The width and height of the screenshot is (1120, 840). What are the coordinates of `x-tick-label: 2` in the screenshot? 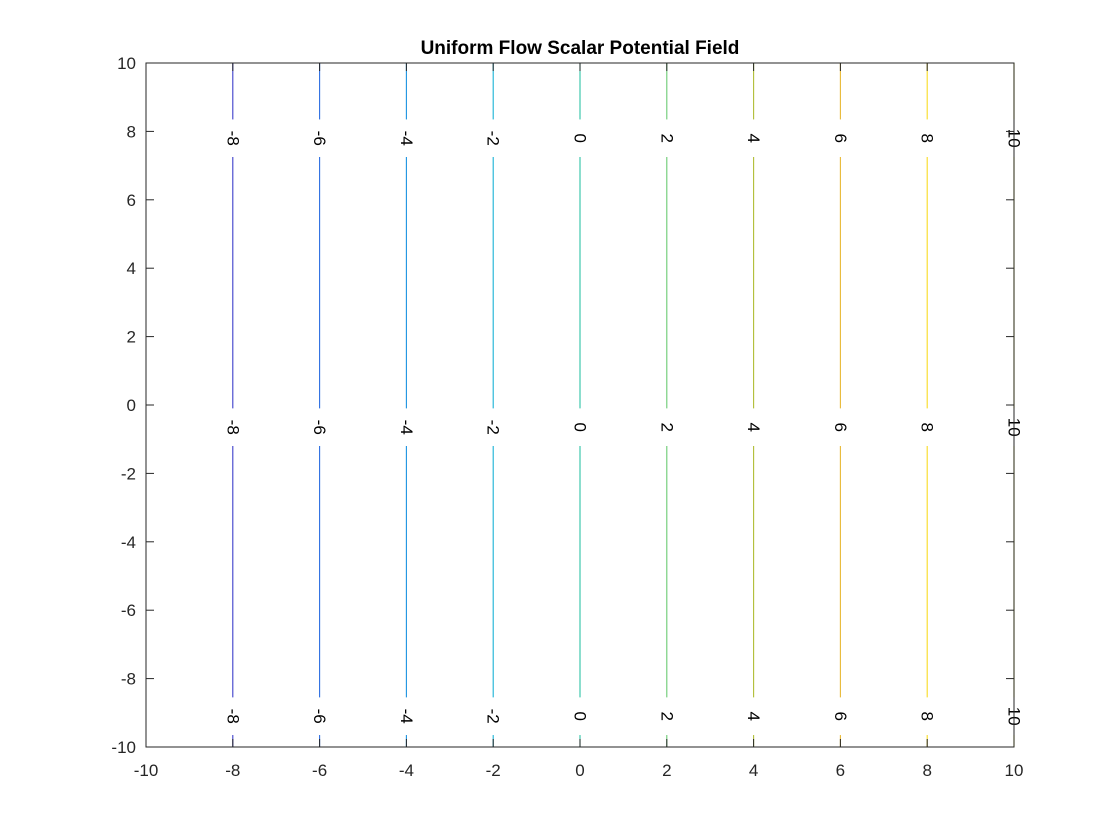 It's located at (666, 770).